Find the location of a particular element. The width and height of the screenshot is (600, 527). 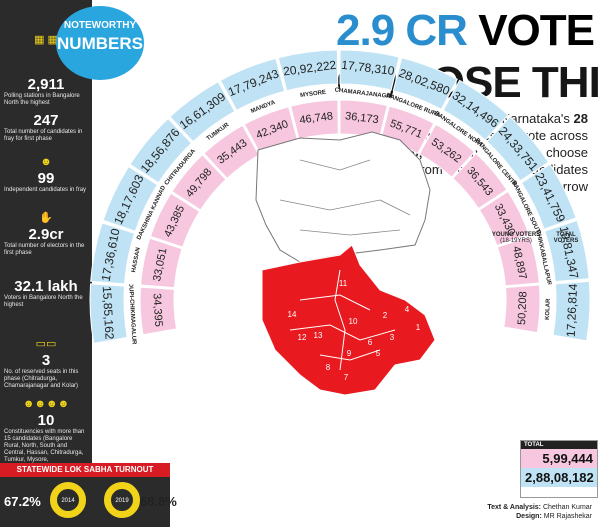

turnout-2019-year: 2019 is located at coordinates (122, 501).